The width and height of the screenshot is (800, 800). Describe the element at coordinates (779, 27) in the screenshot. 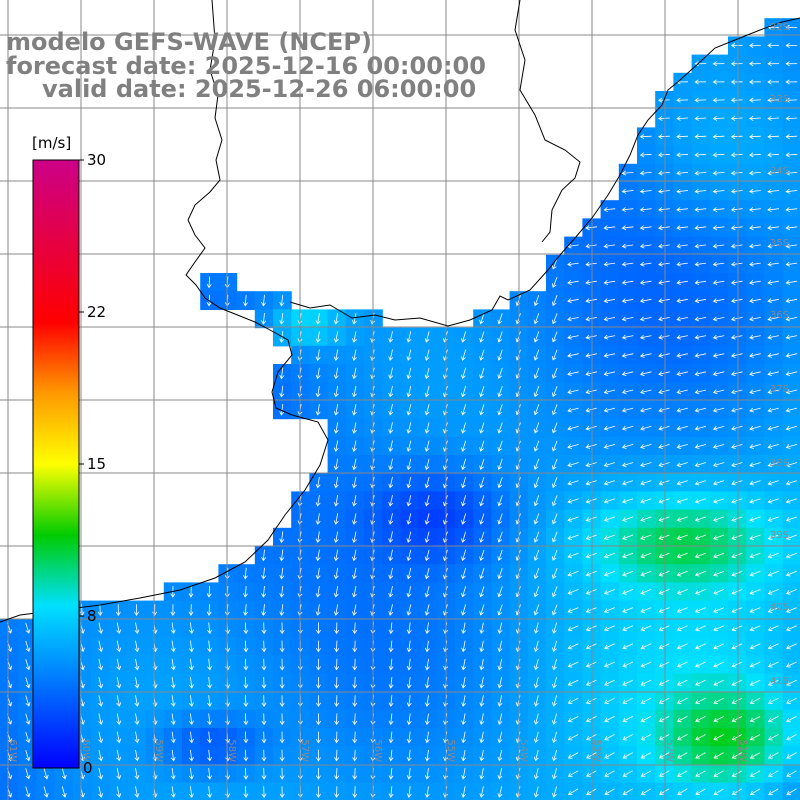

I see `latitude-label: 32S` at that location.